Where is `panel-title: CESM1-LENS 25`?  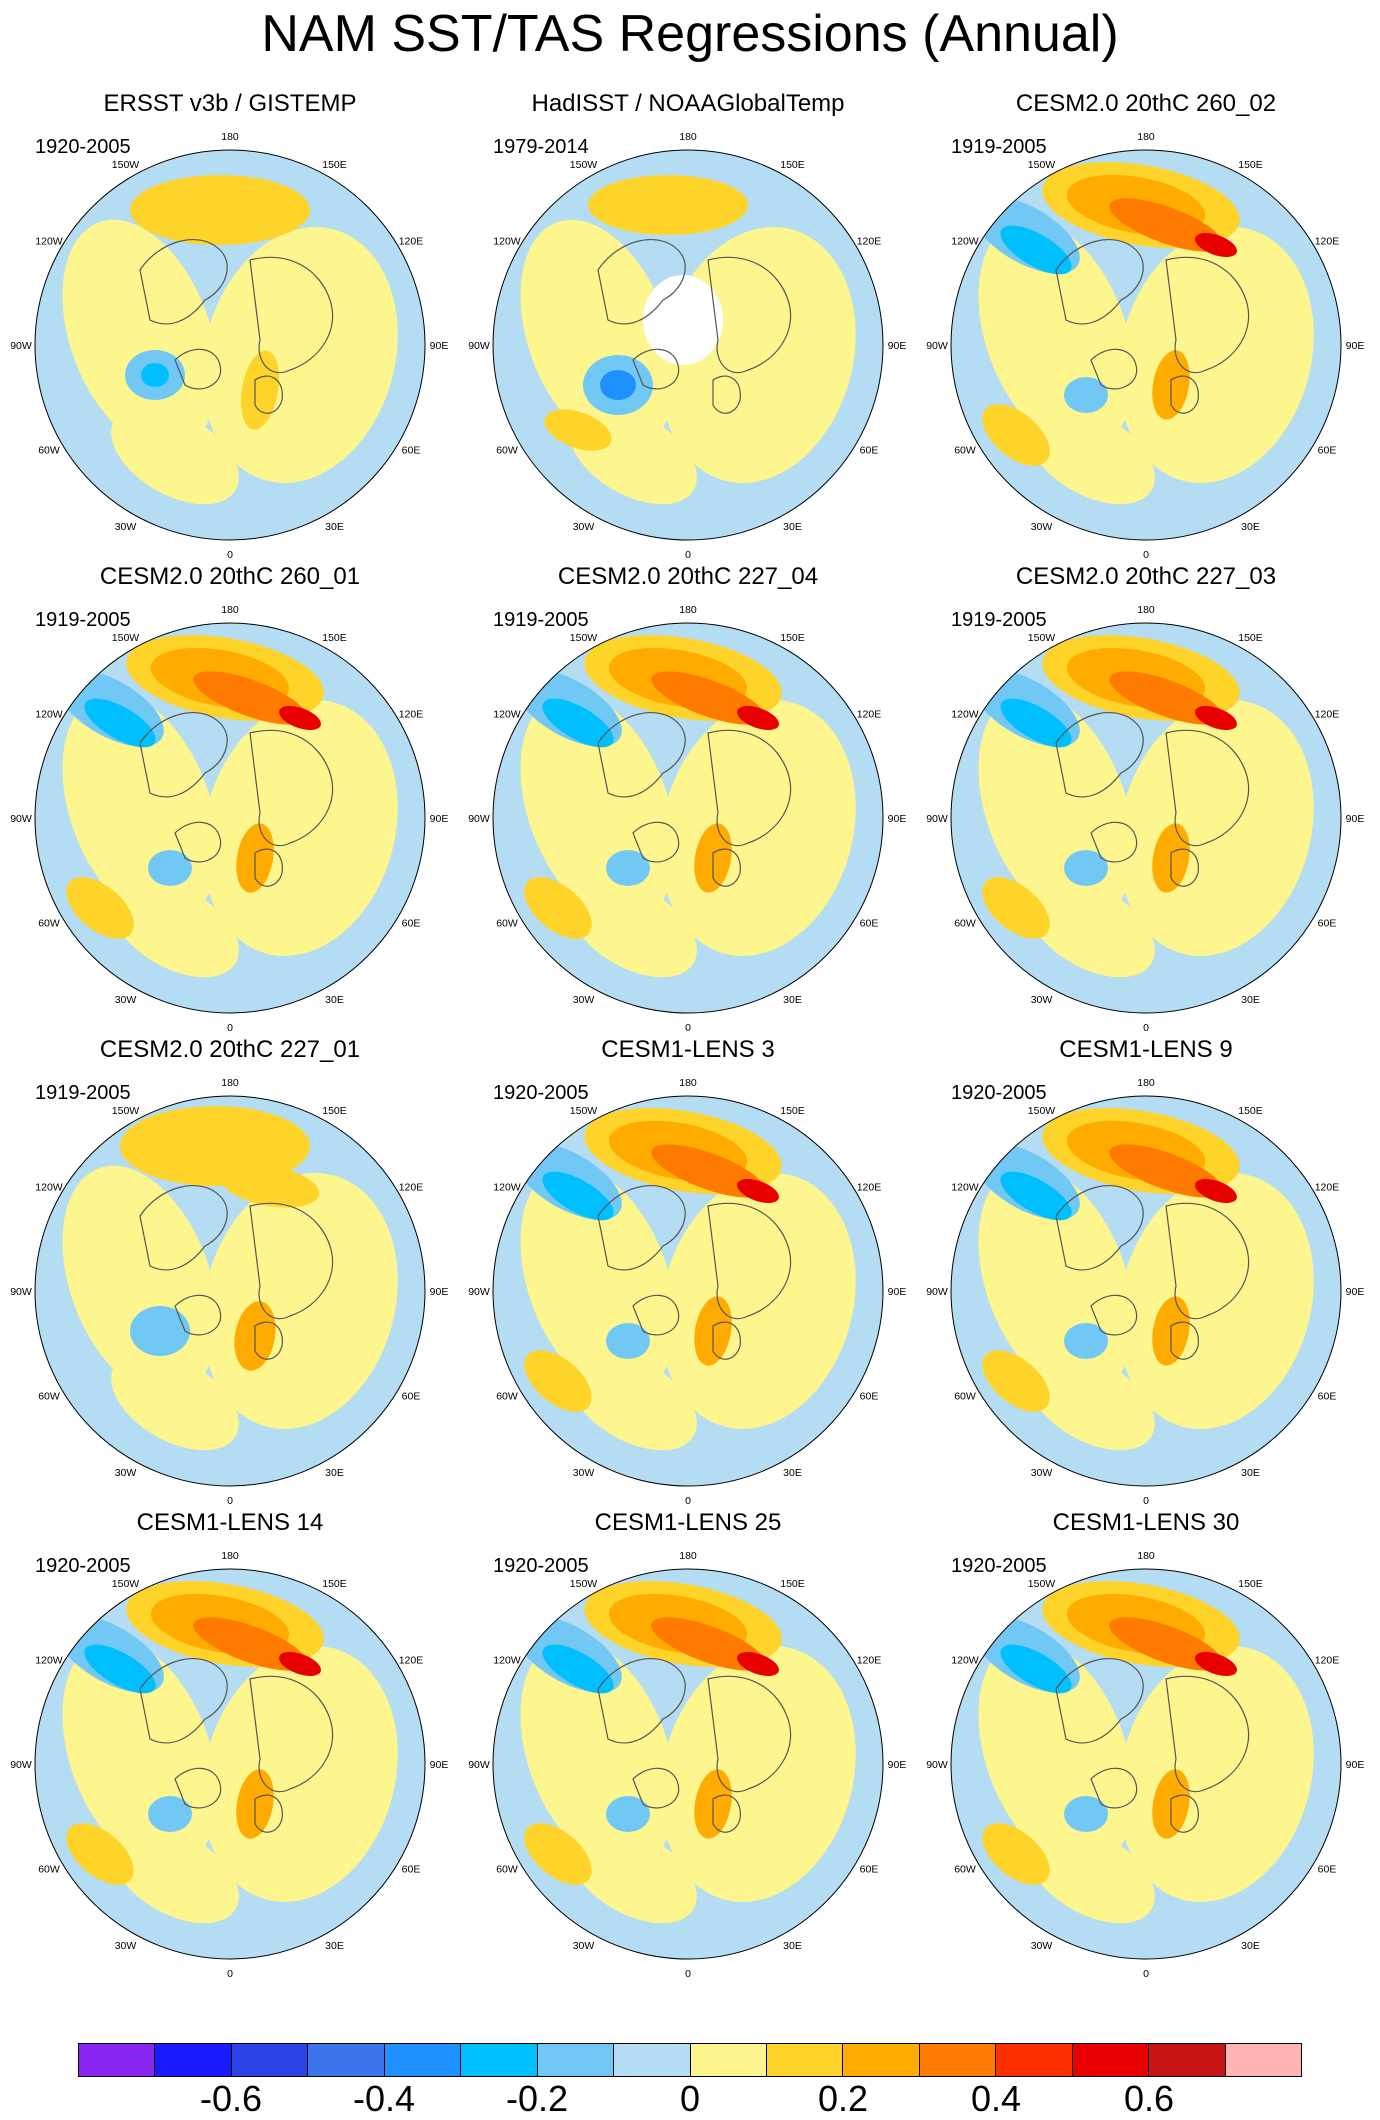 panel-title: CESM1-LENS 25 is located at coordinates (688, 1522).